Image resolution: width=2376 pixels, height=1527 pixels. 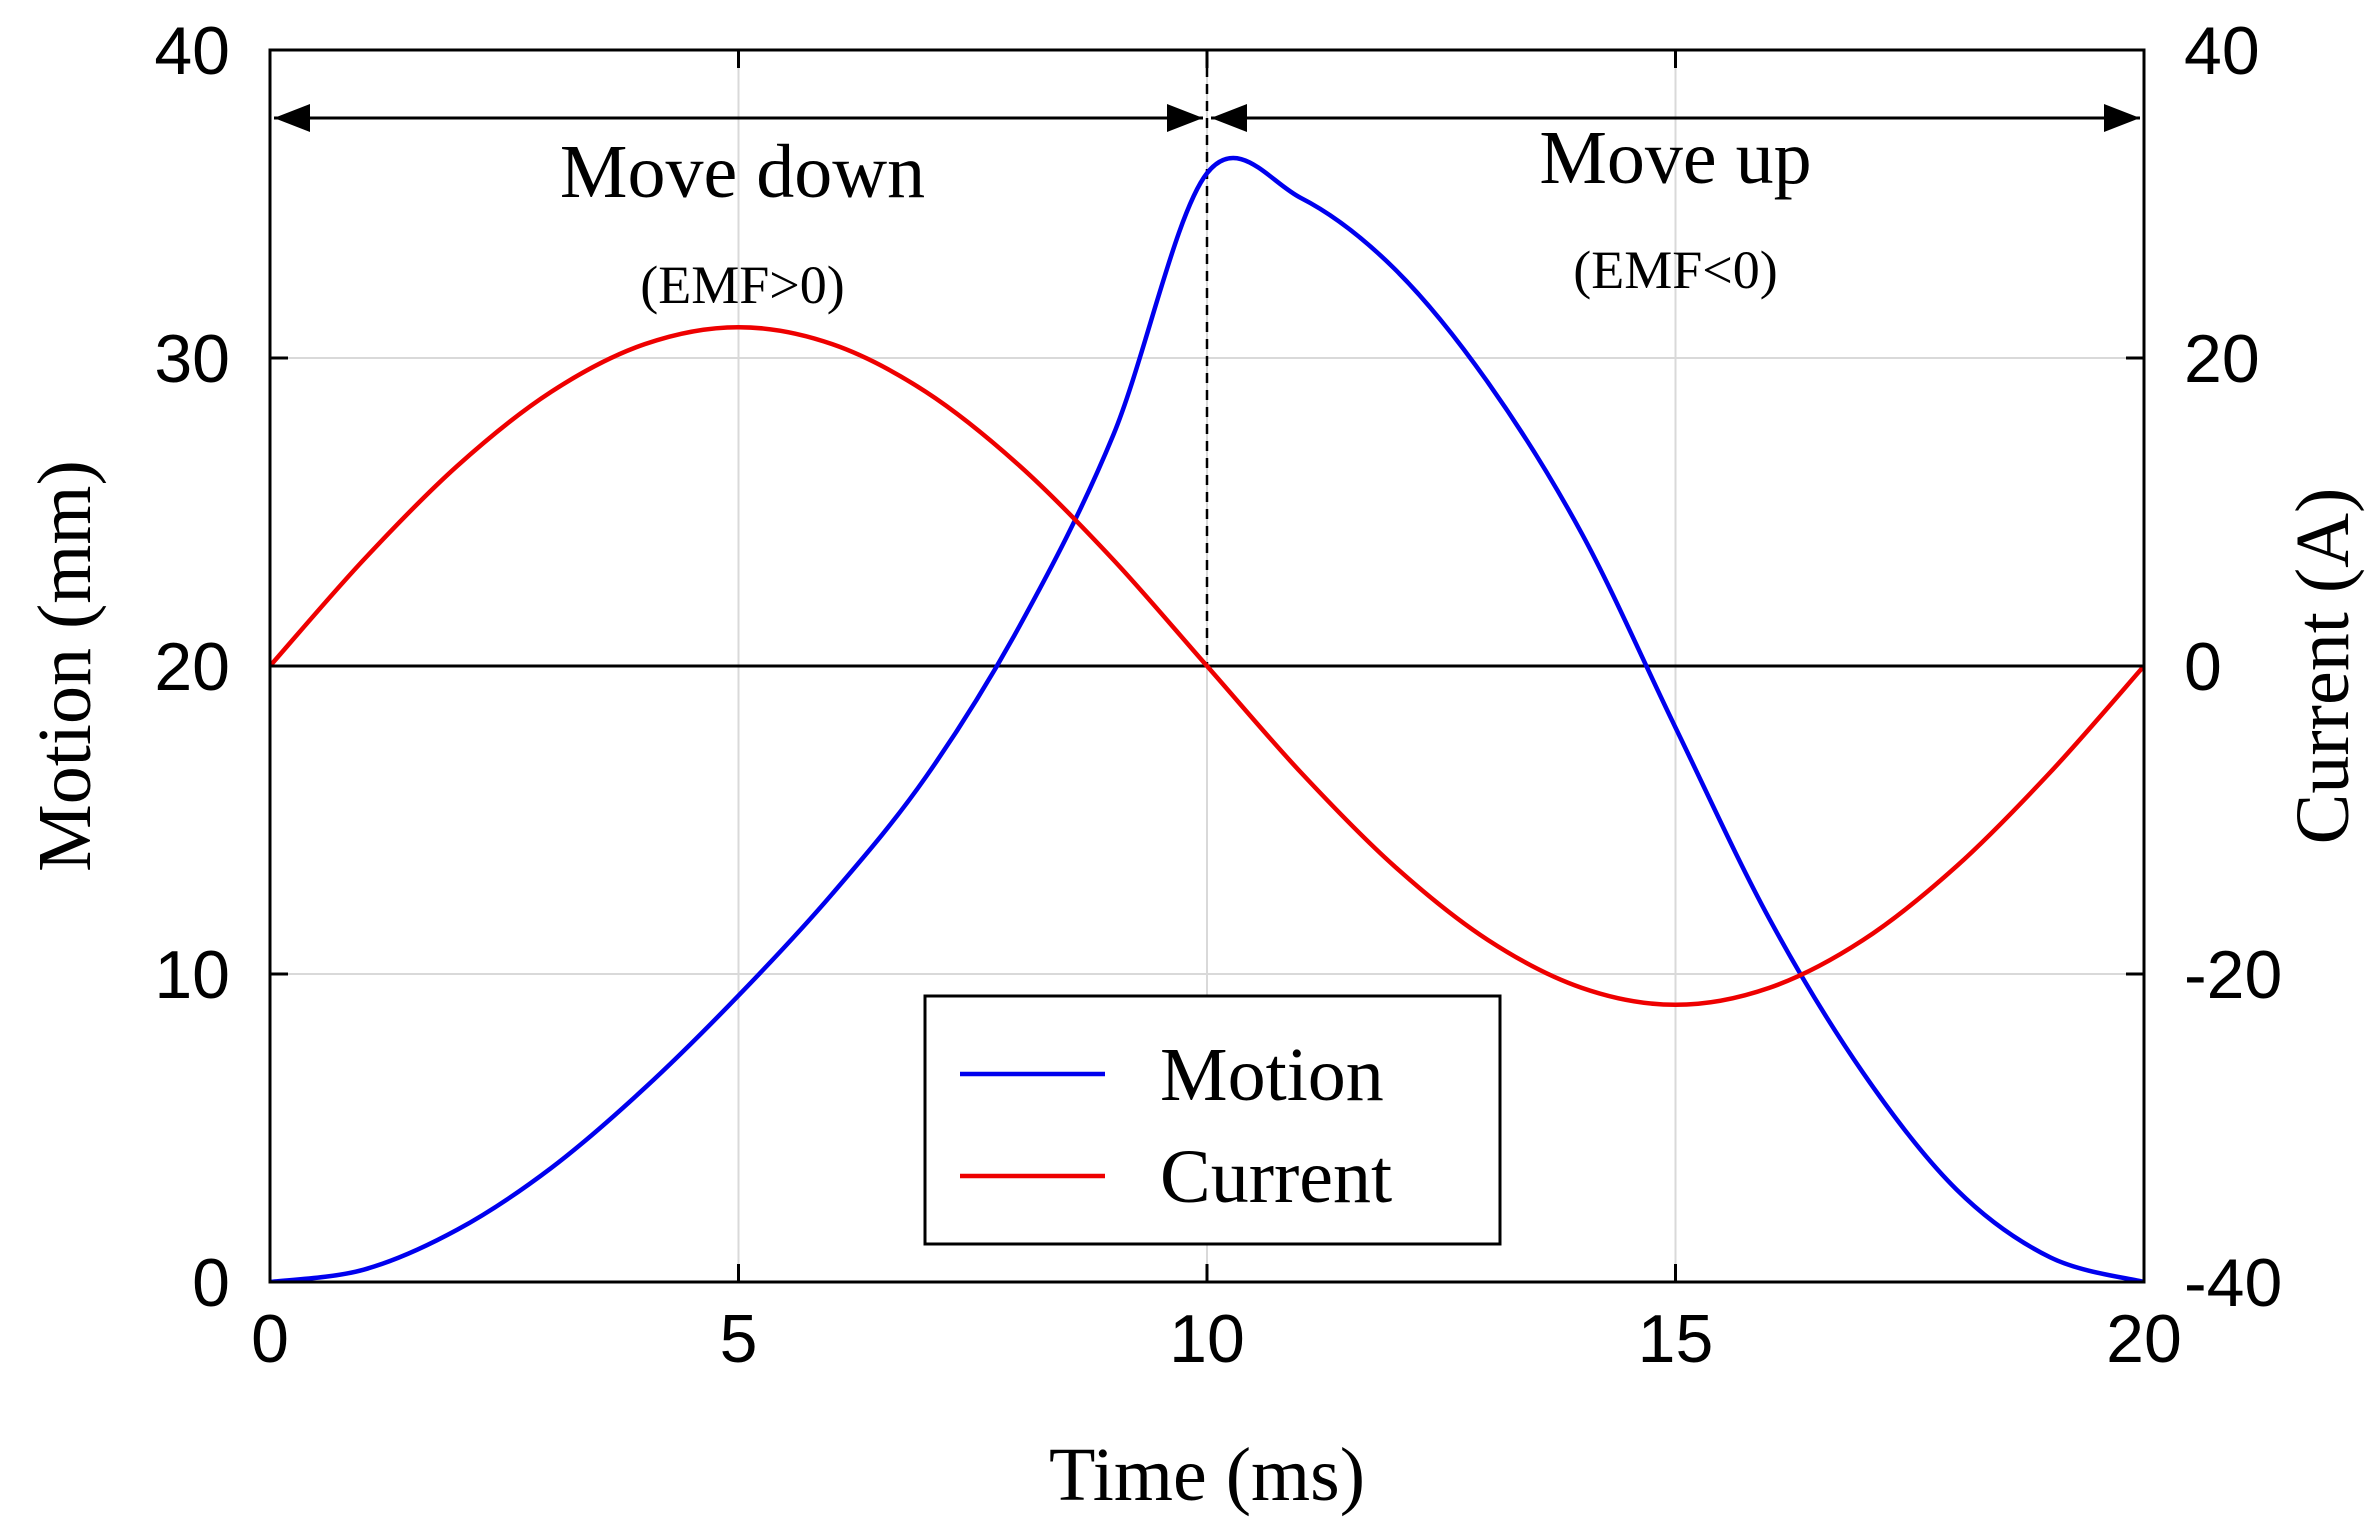 What do you see at coordinates (192, 51) in the screenshot?
I see `y-left-tick-label: 40` at bounding box center [192, 51].